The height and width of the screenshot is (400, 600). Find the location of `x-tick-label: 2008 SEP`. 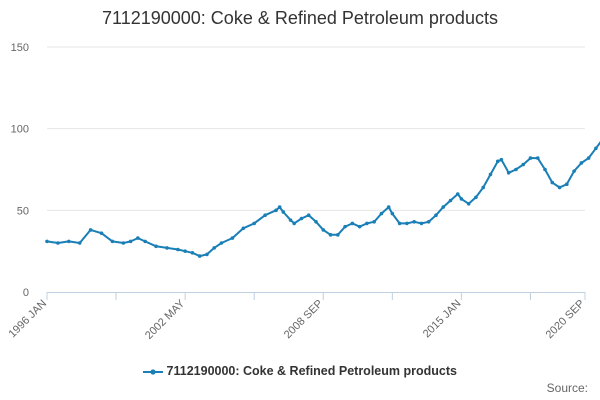

x-tick-label: 2008 SEP is located at coordinates (304, 320).